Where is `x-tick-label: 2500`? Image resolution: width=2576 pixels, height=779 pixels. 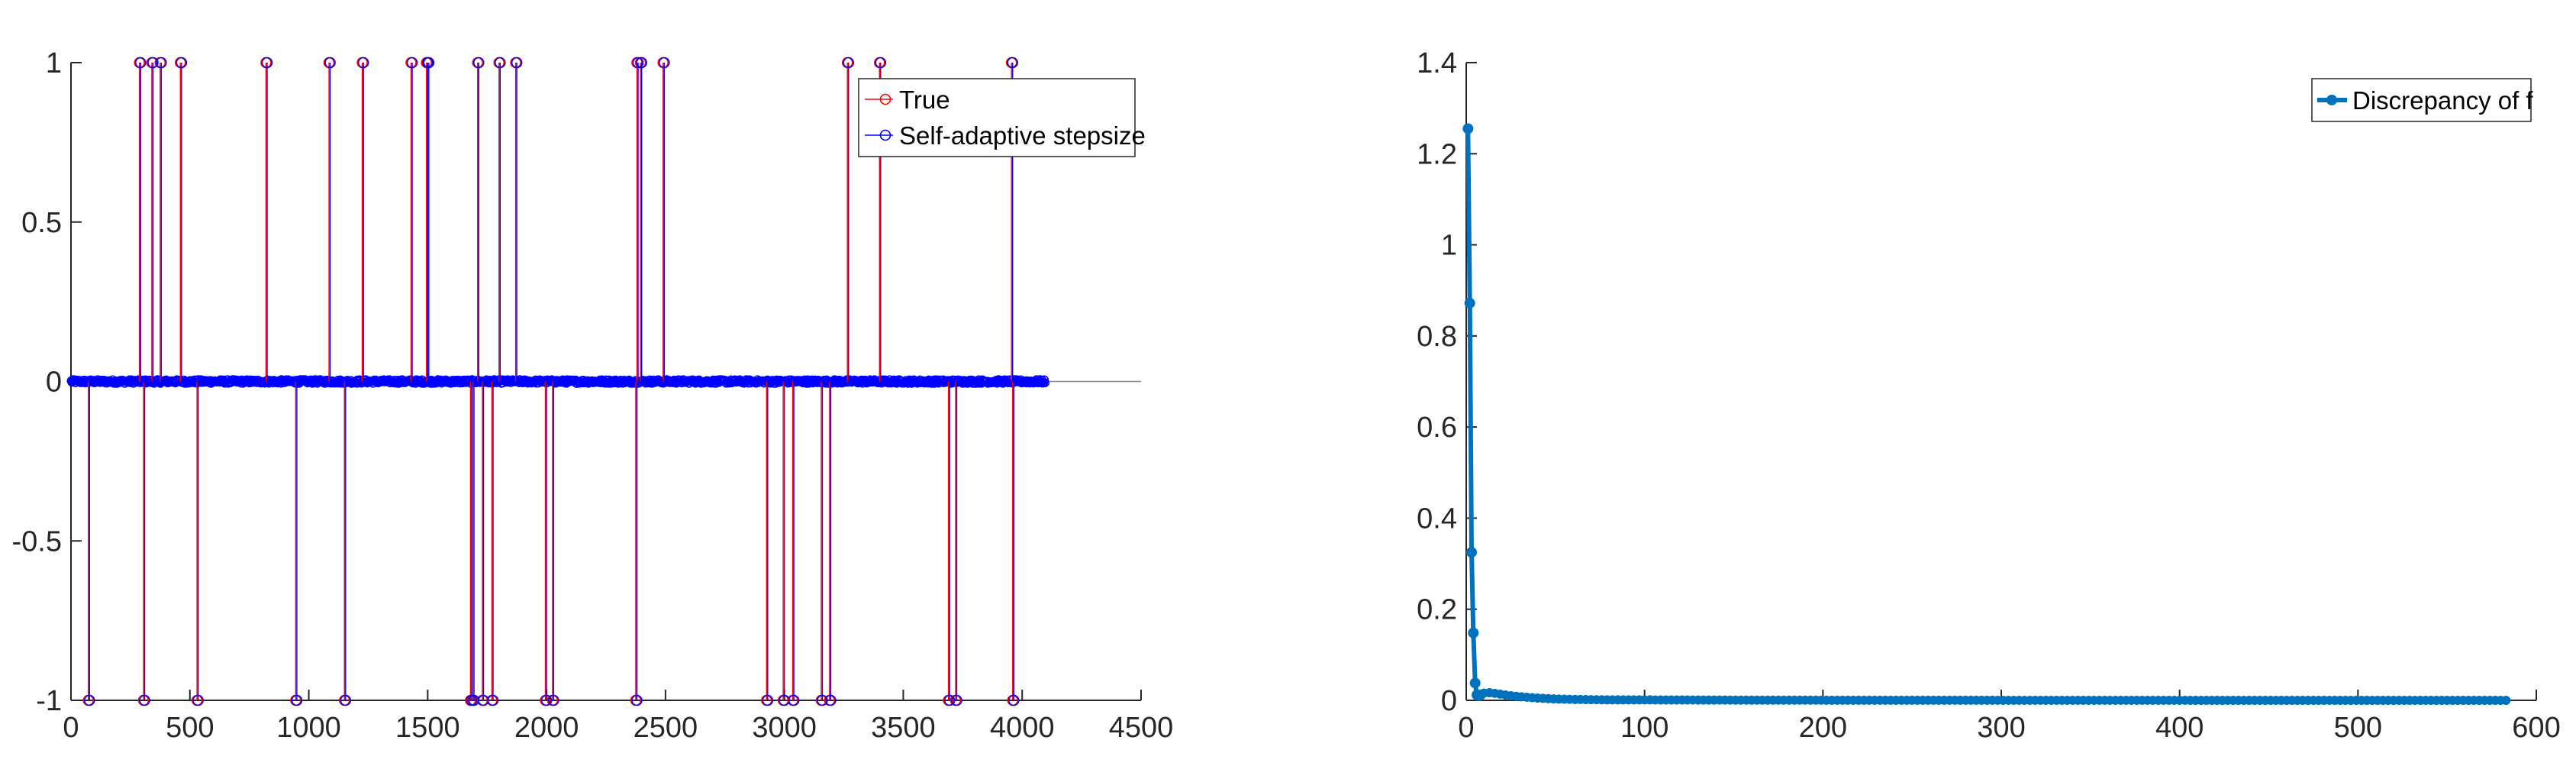
x-tick-label: 2500 is located at coordinates (666, 728).